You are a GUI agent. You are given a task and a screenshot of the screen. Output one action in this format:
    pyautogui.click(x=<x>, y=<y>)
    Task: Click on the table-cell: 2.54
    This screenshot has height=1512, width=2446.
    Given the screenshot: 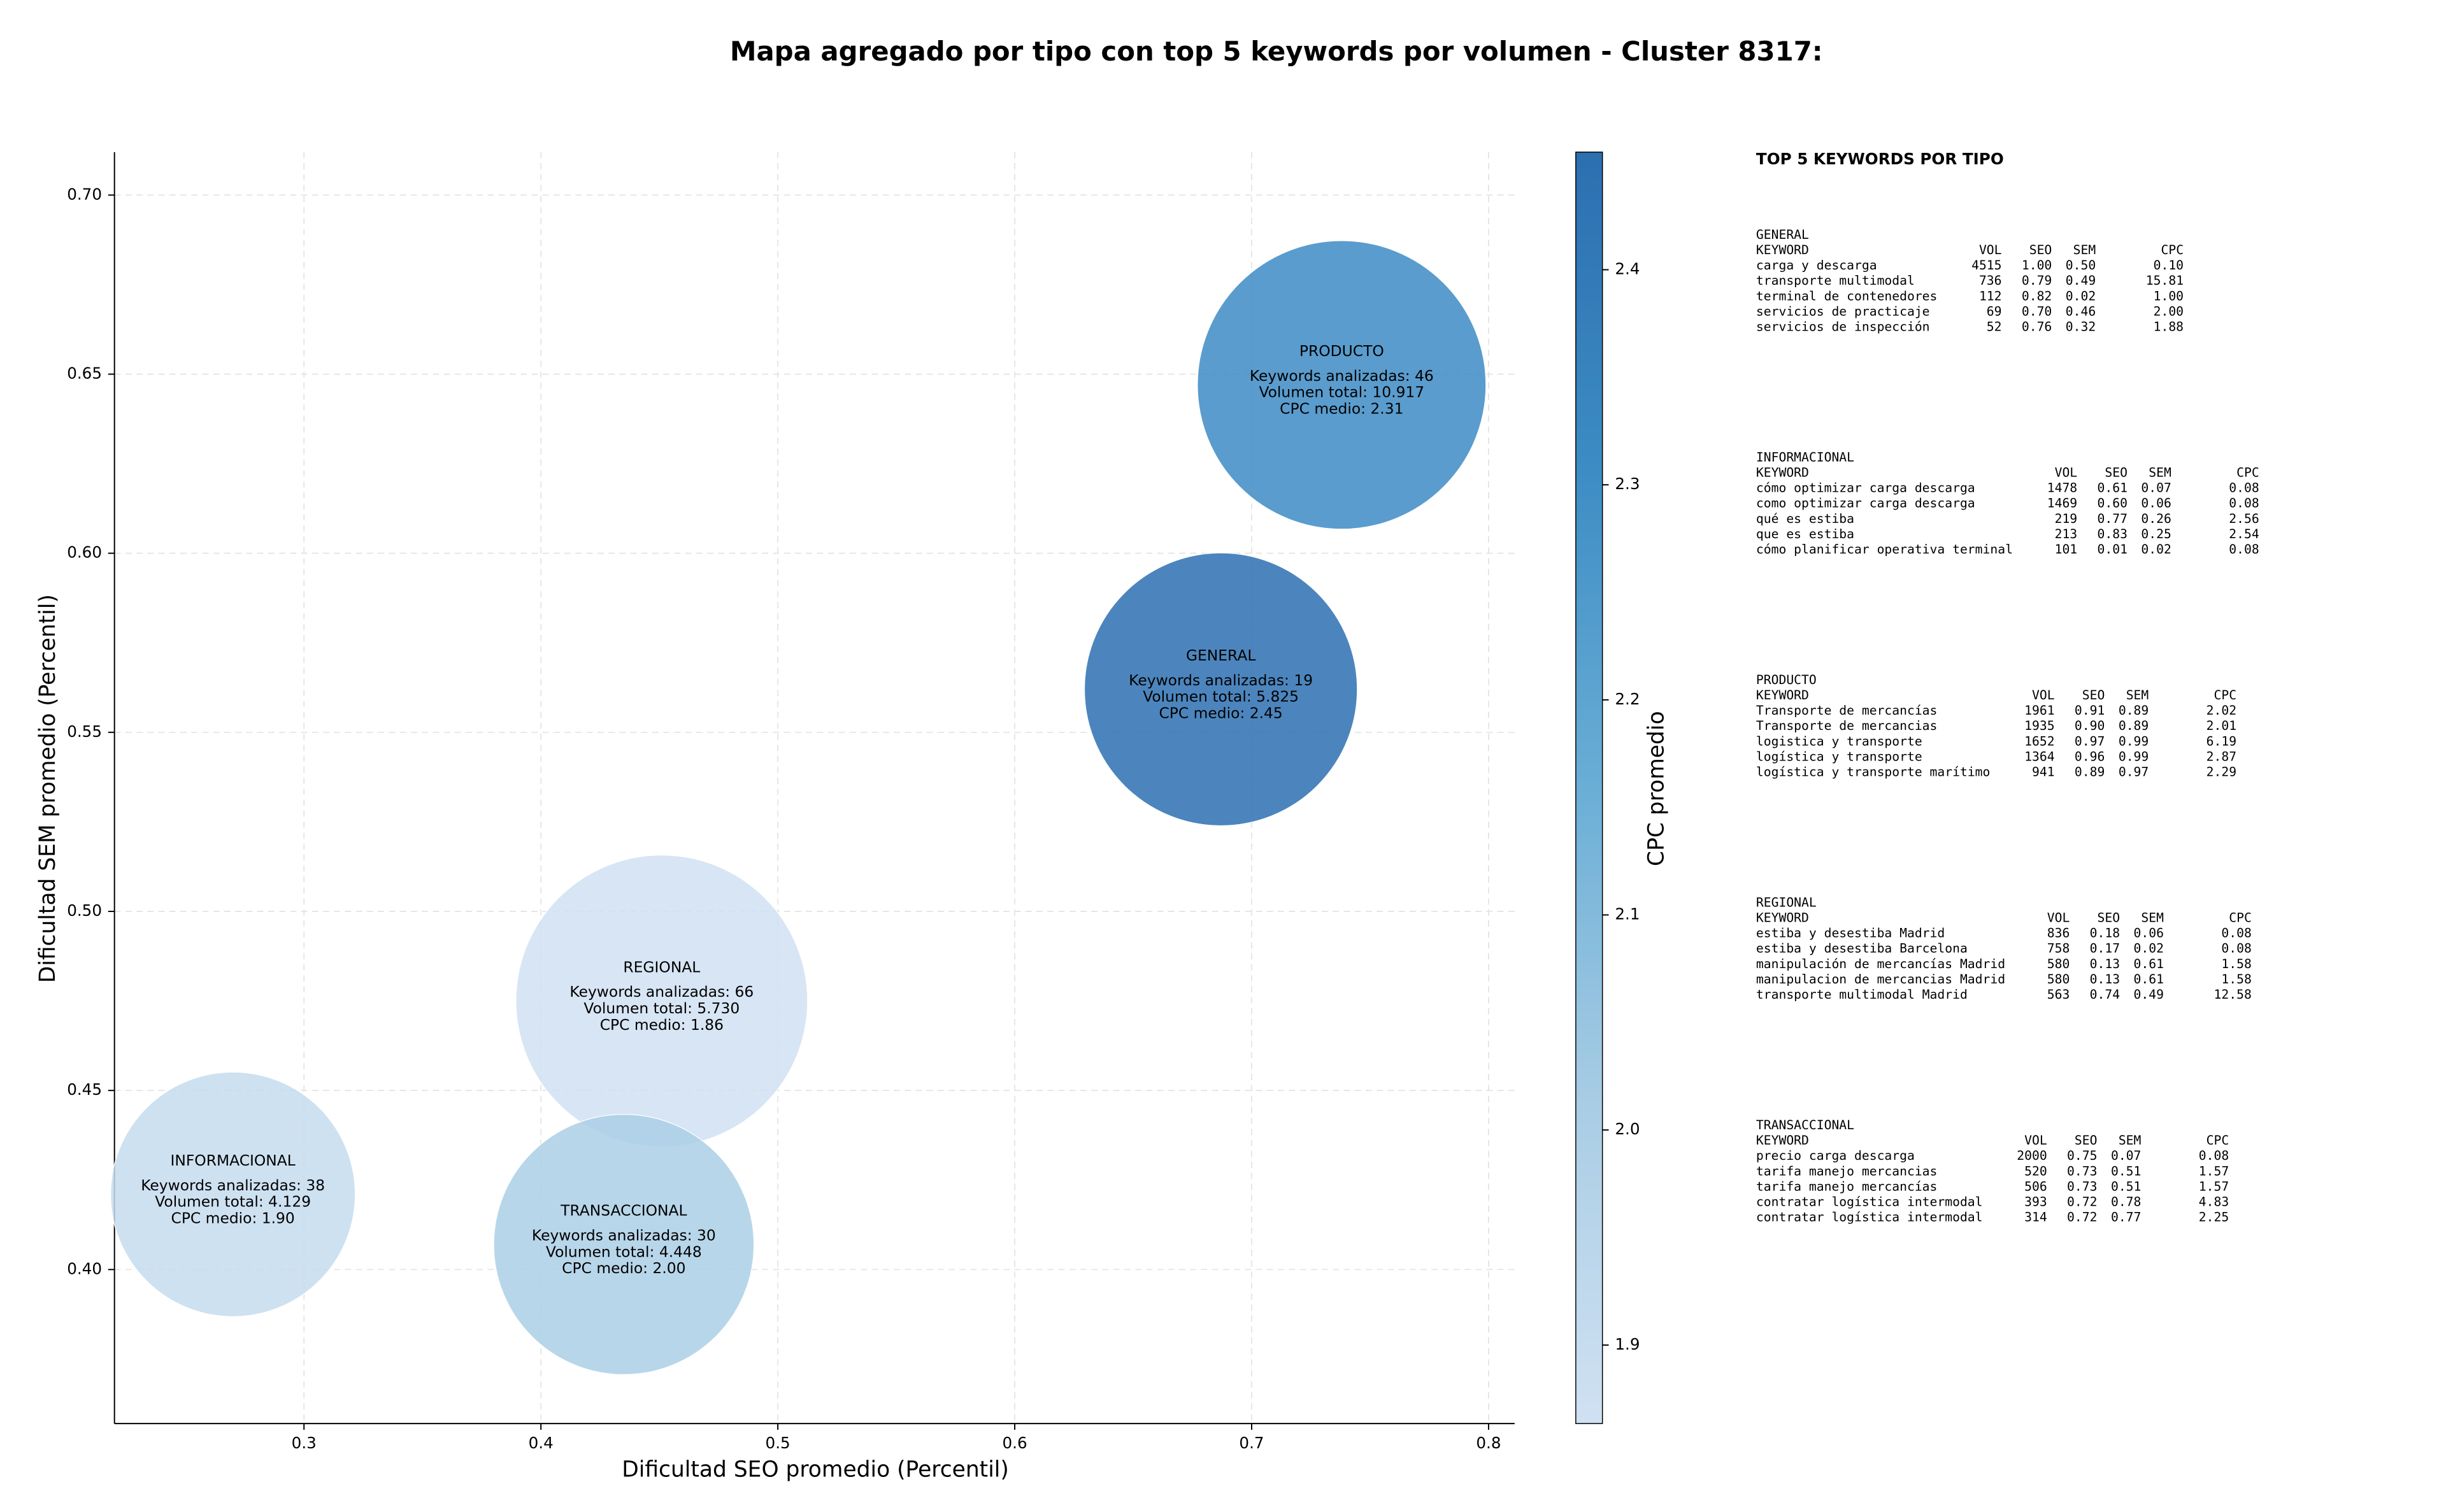 What is the action you would take?
    pyautogui.click(x=2244, y=534)
    